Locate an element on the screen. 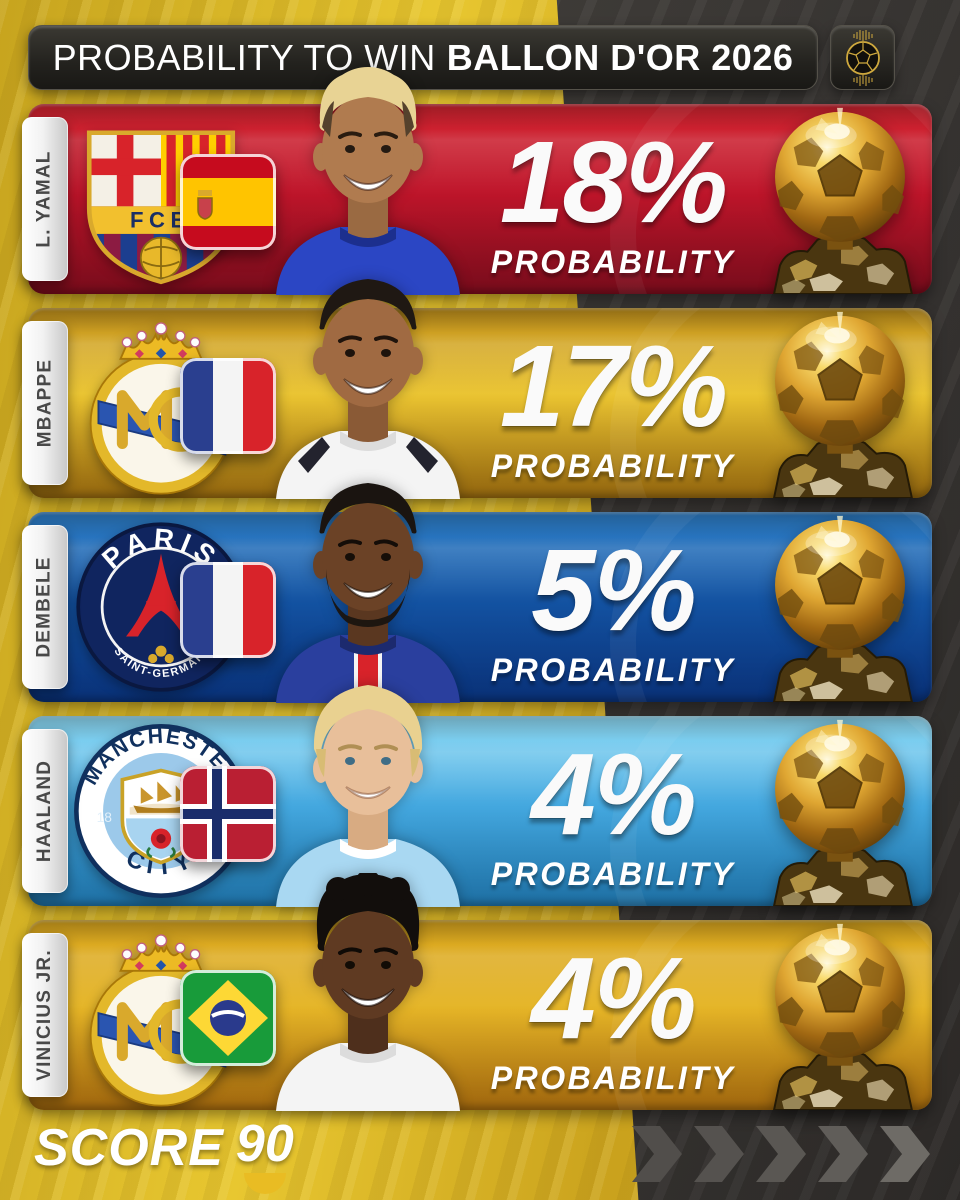  probability-percent: 18% is located at coordinates (613, 182).